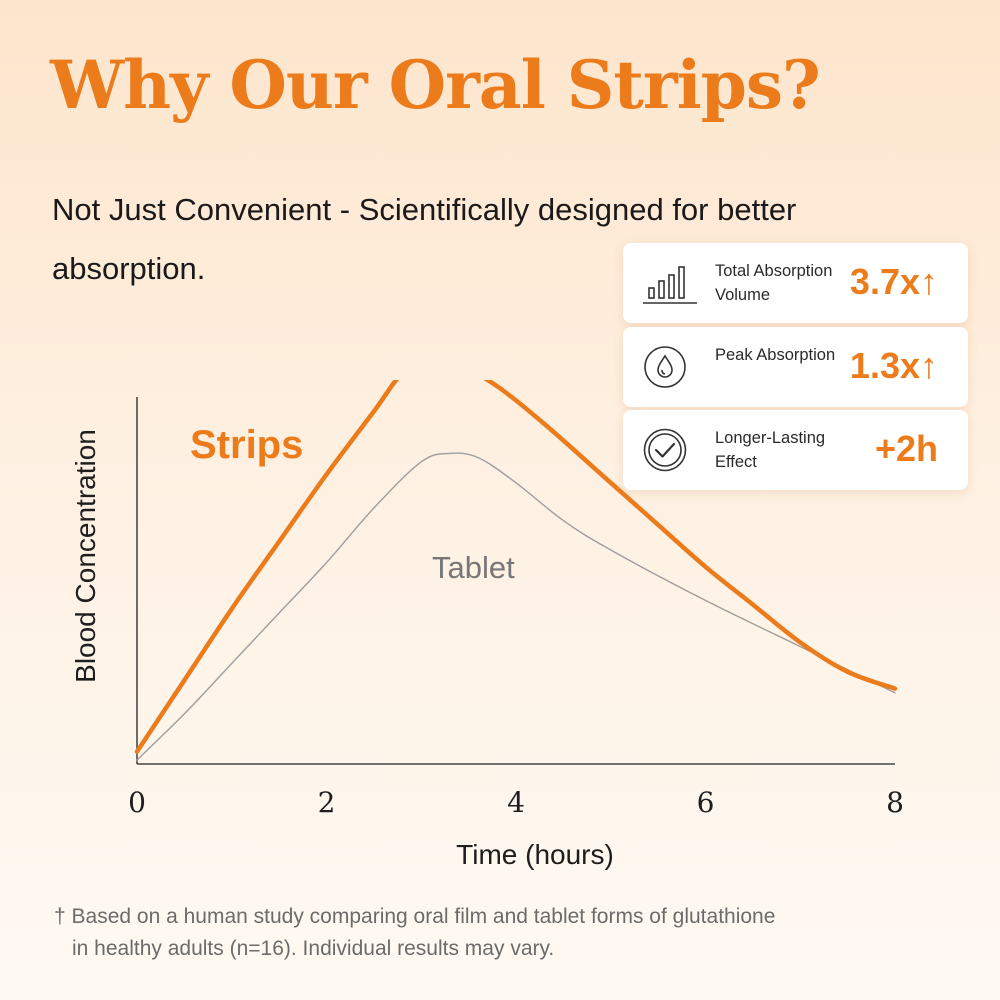 Image resolution: width=1000 pixels, height=1000 pixels. What do you see at coordinates (706, 802) in the screenshot?
I see `x-tick-label: 6` at bounding box center [706, 802].